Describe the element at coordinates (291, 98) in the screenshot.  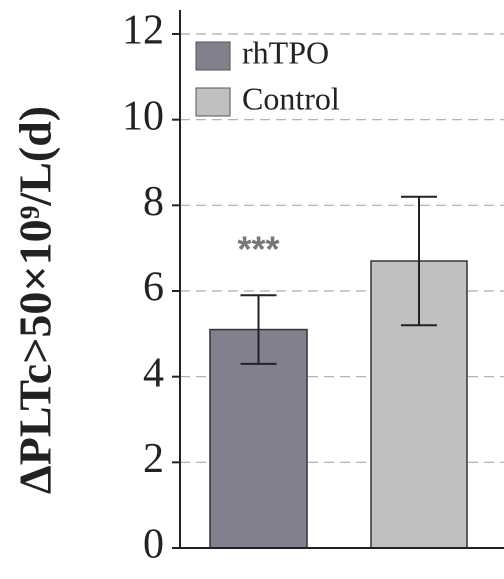
I see `legend-label: Control` at that location.